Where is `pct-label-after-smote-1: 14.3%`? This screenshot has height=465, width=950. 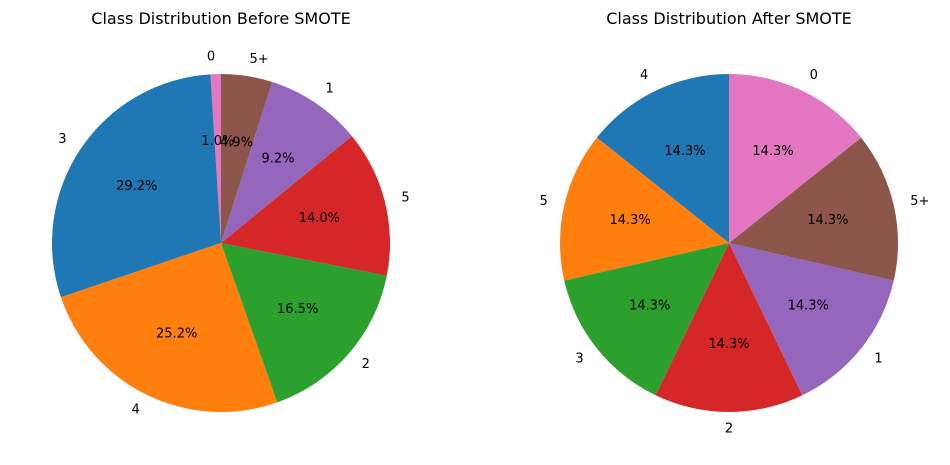 pct-label-after-smote-1: 14.3% is located at coordinates (808, 306).